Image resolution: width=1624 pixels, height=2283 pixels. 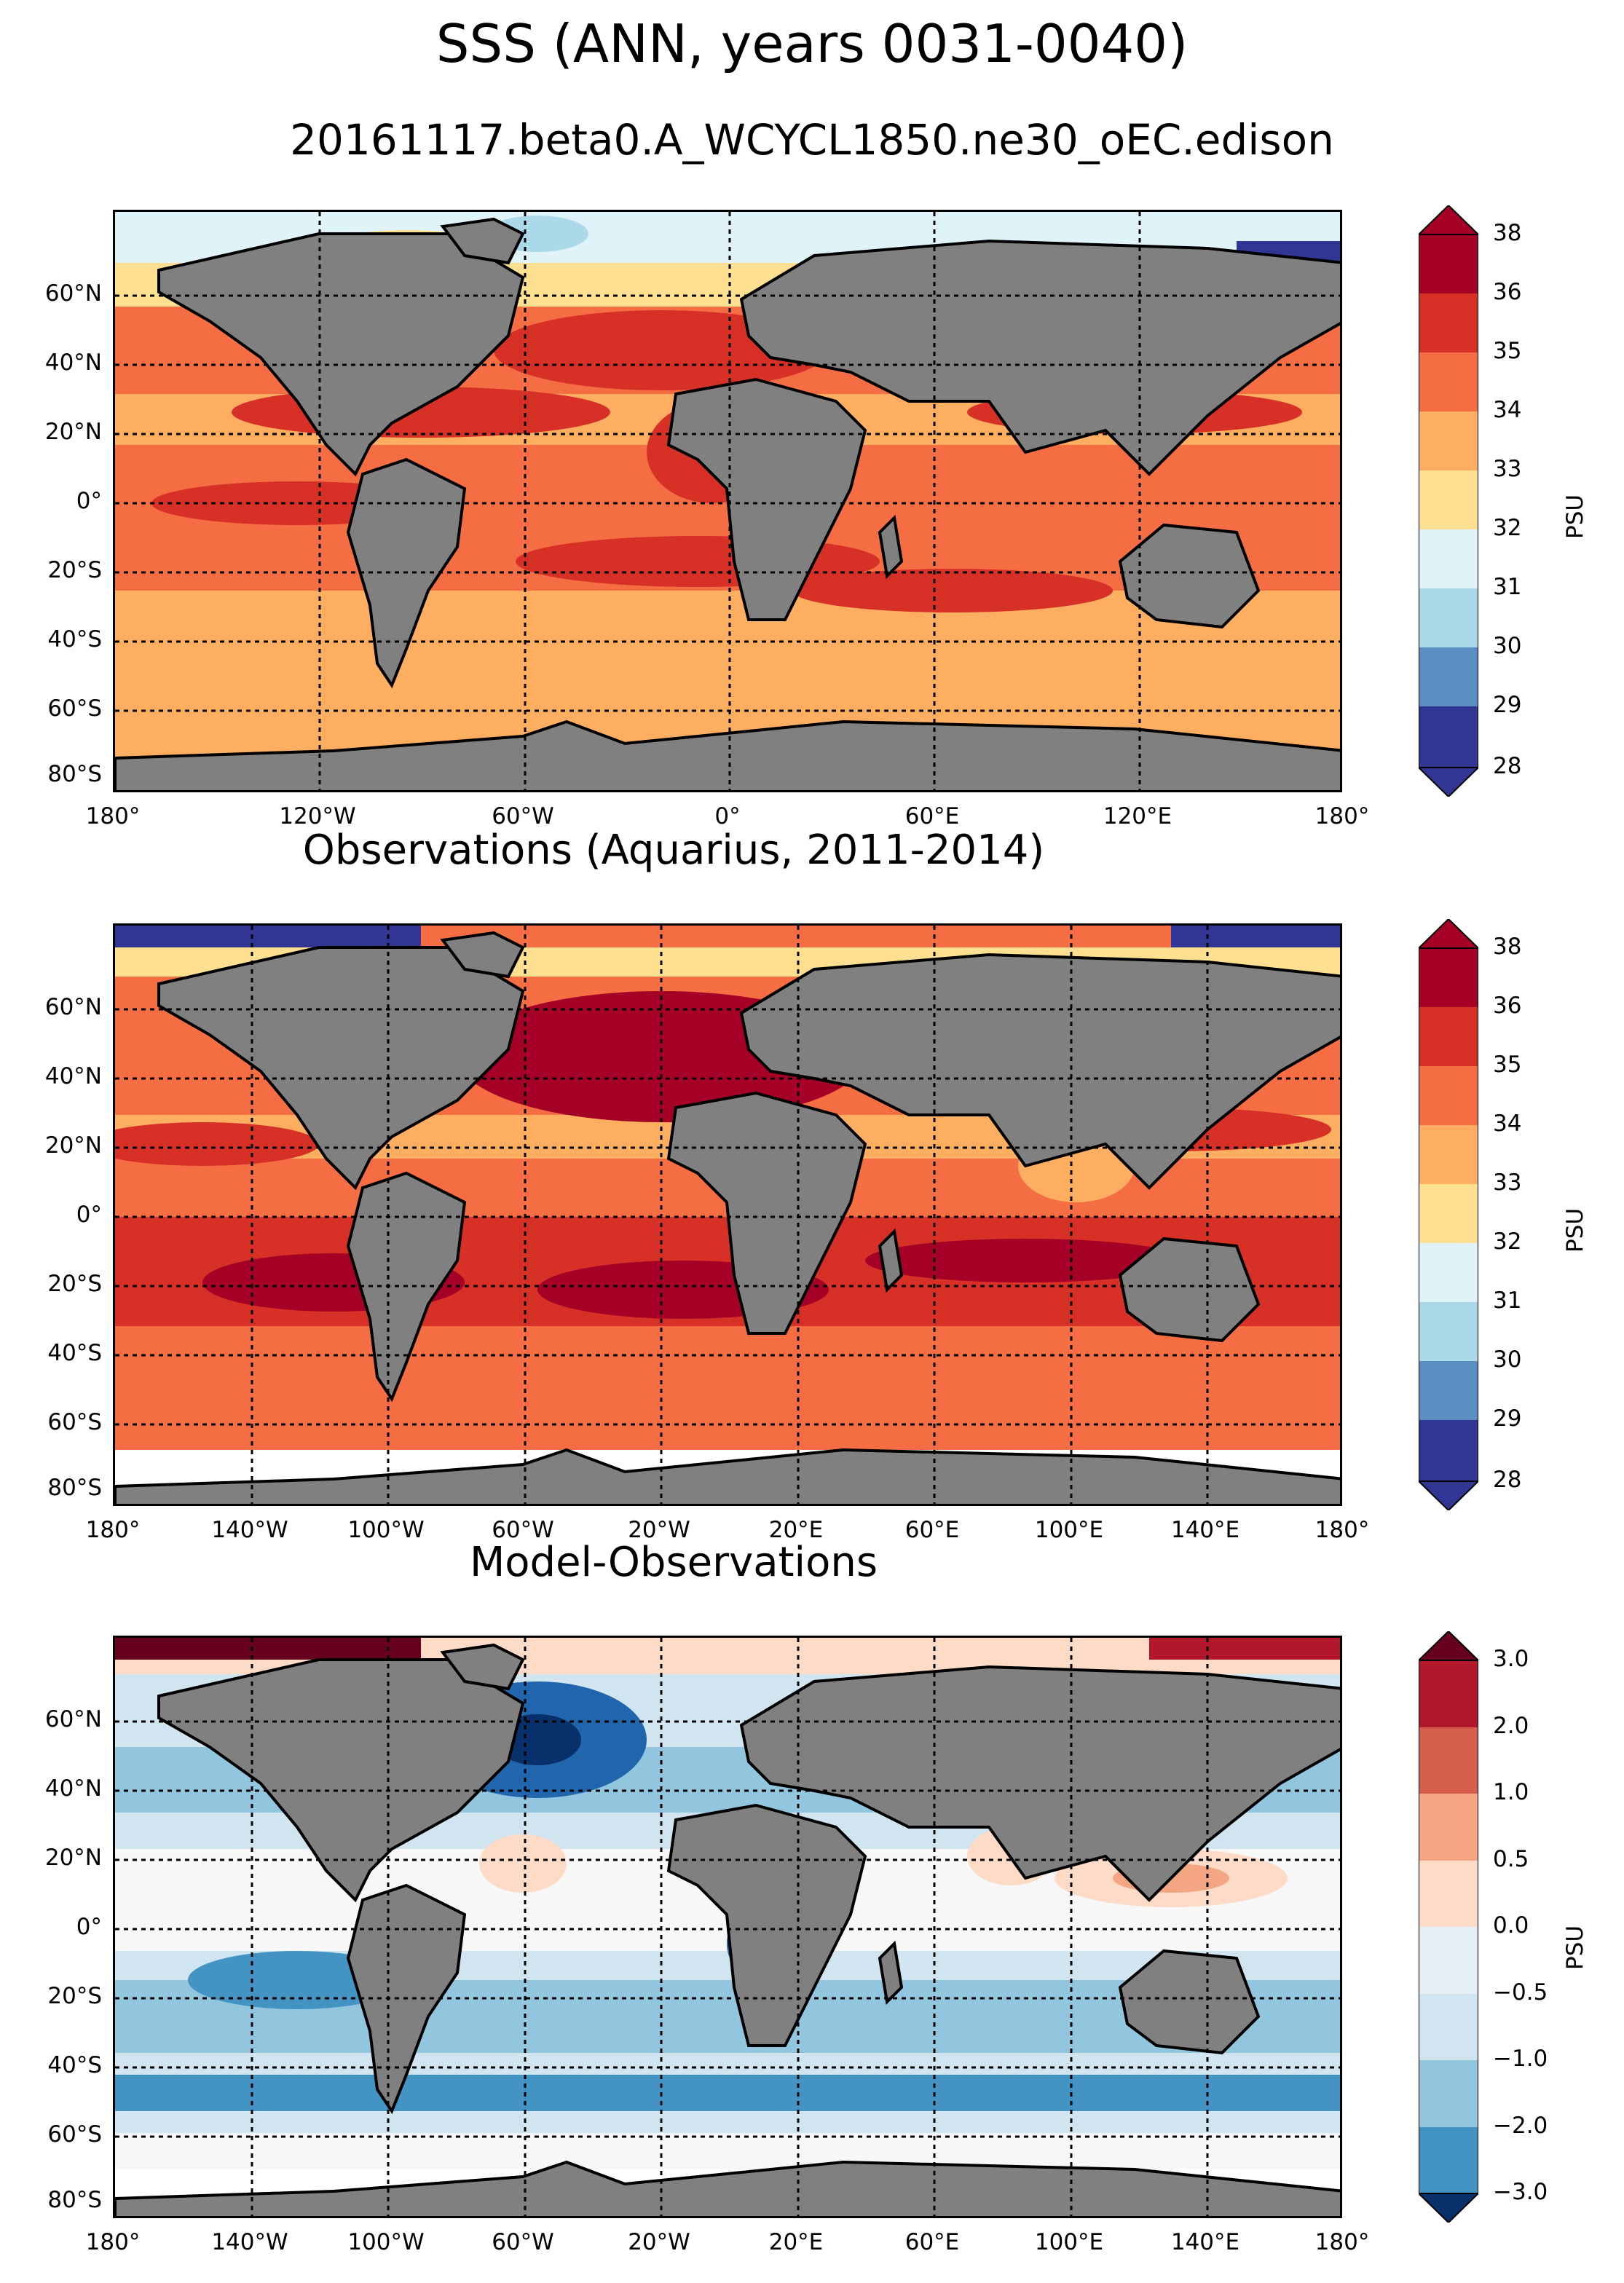 What do you see at coordinates (812, 43) in the screenshot?
I see `figure-title: SSS (ANN, years 0031-0040)` at bounding box center [812, 43].